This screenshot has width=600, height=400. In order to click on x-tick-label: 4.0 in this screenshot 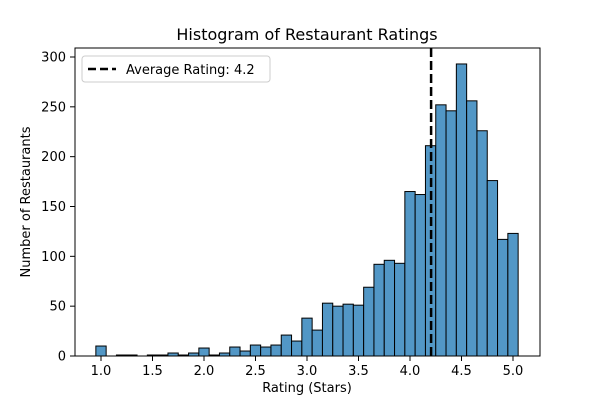, I will do `click(410, 371)`.